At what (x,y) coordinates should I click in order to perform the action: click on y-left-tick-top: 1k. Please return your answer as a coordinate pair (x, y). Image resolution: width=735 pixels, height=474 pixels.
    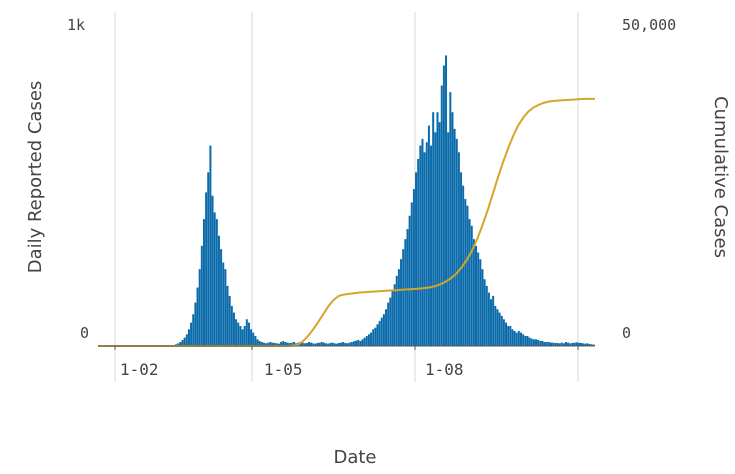
    Looking at the image, I should click on (76, 25).